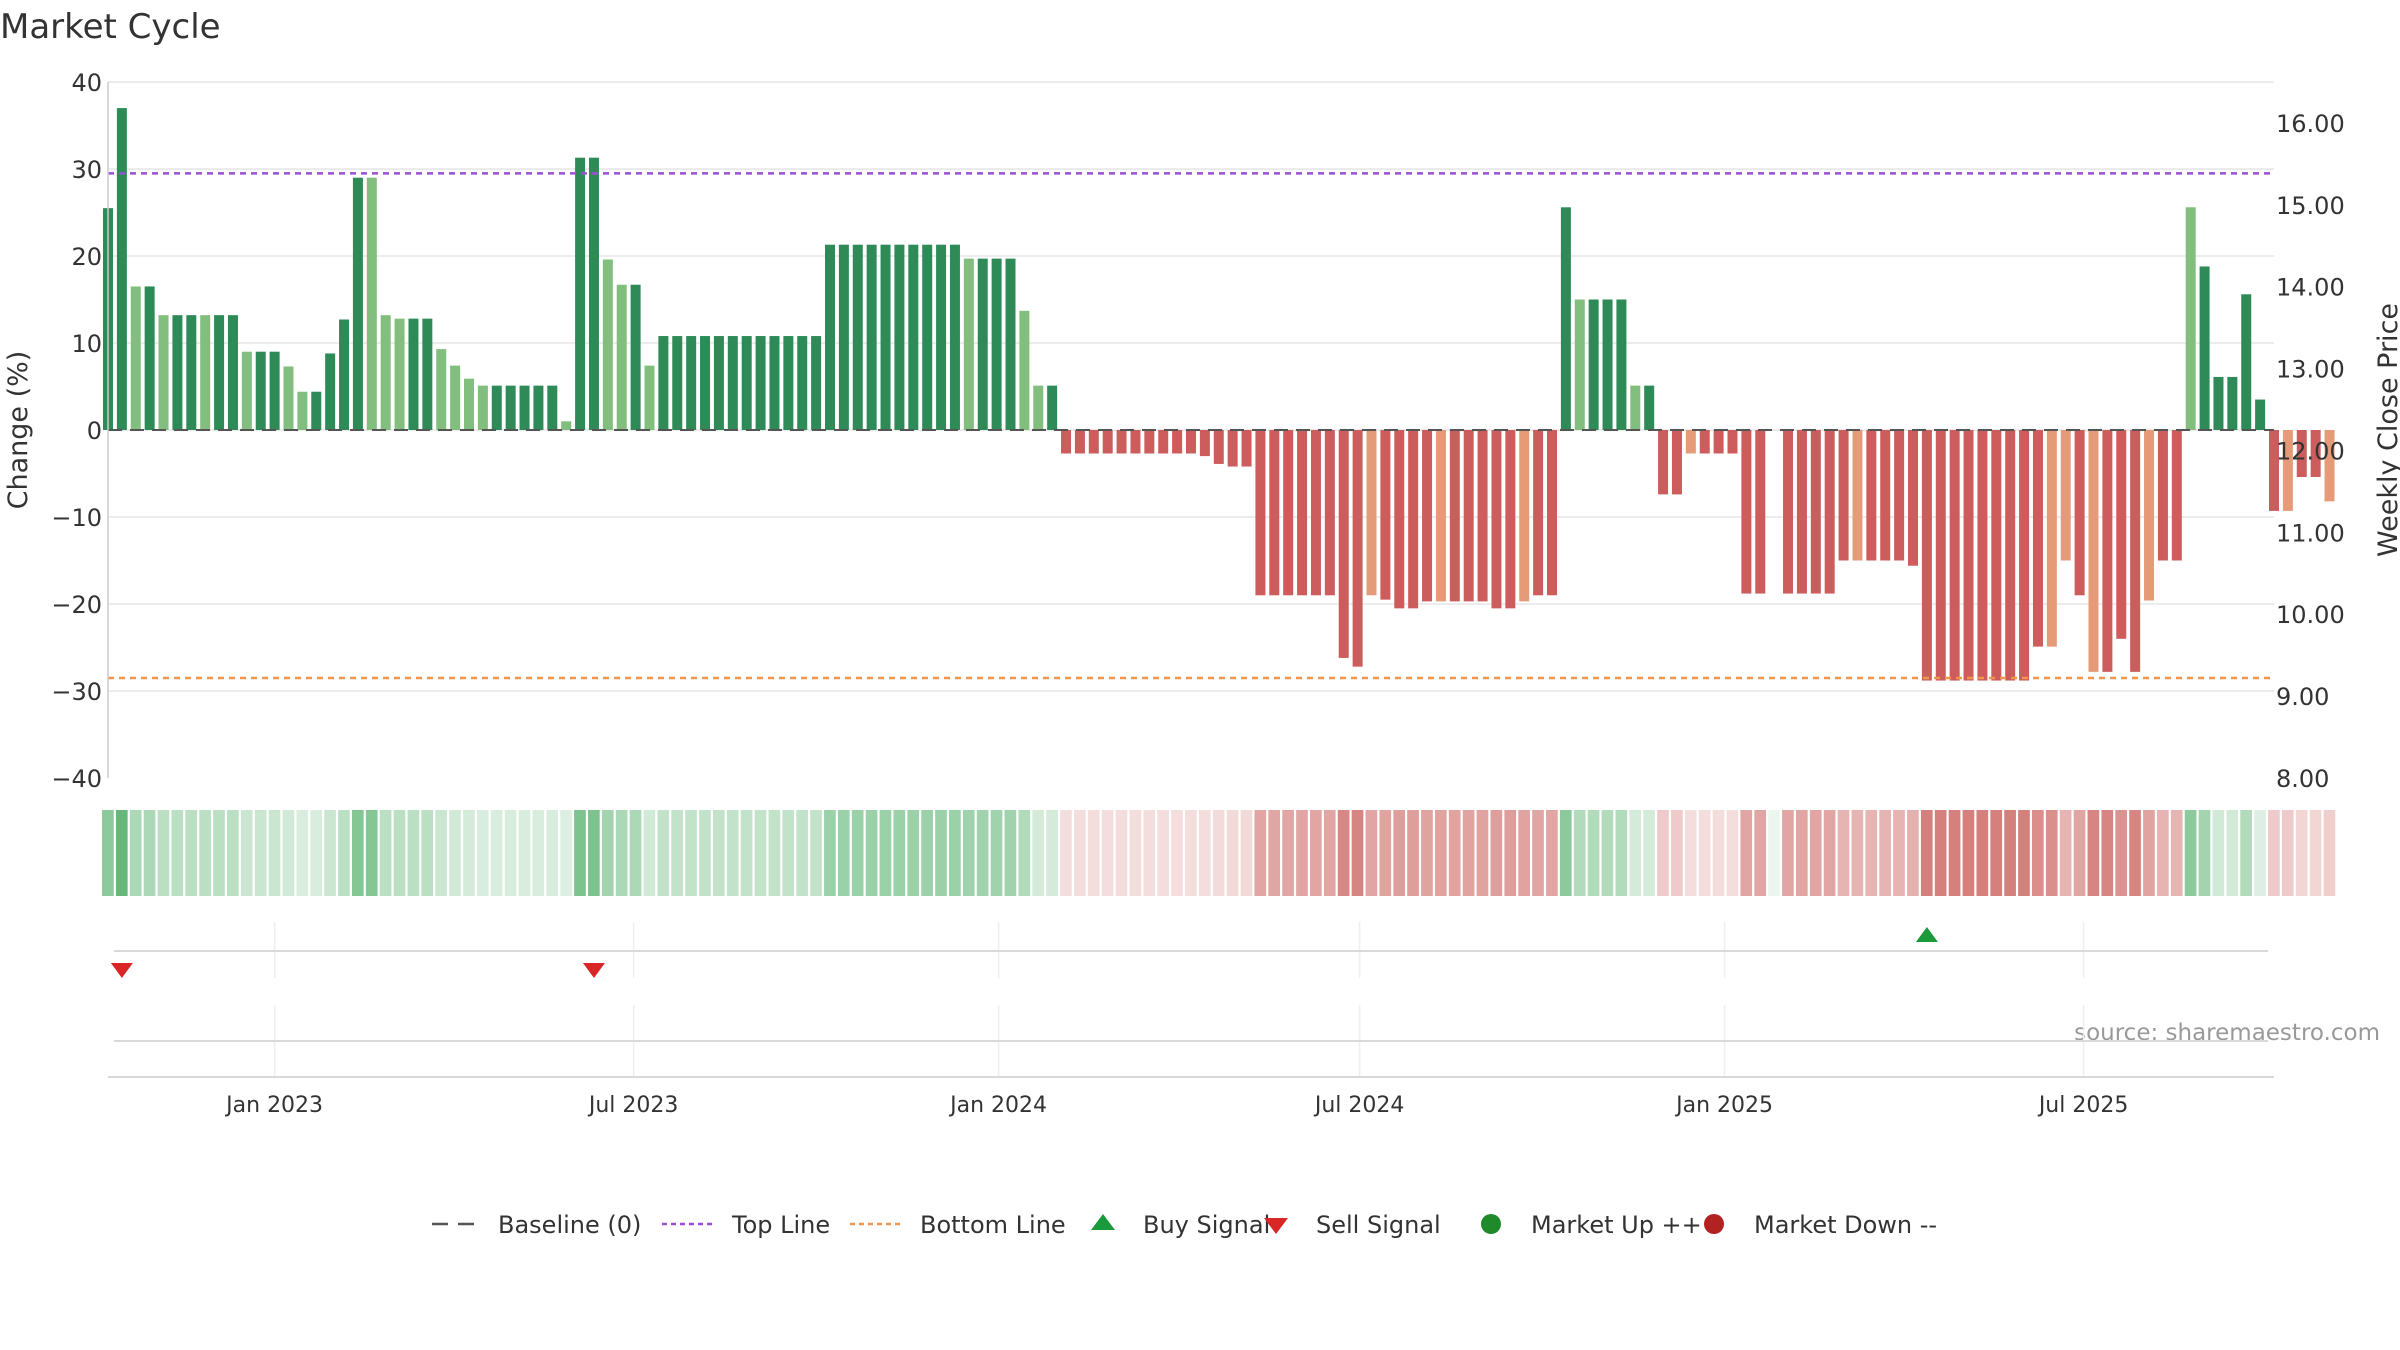 This screenshot has height=1350, width=2400. Describe the element at coordinates (1180, 1225) in the screenshot. I see `legend-item: Buy Signal` at that location.